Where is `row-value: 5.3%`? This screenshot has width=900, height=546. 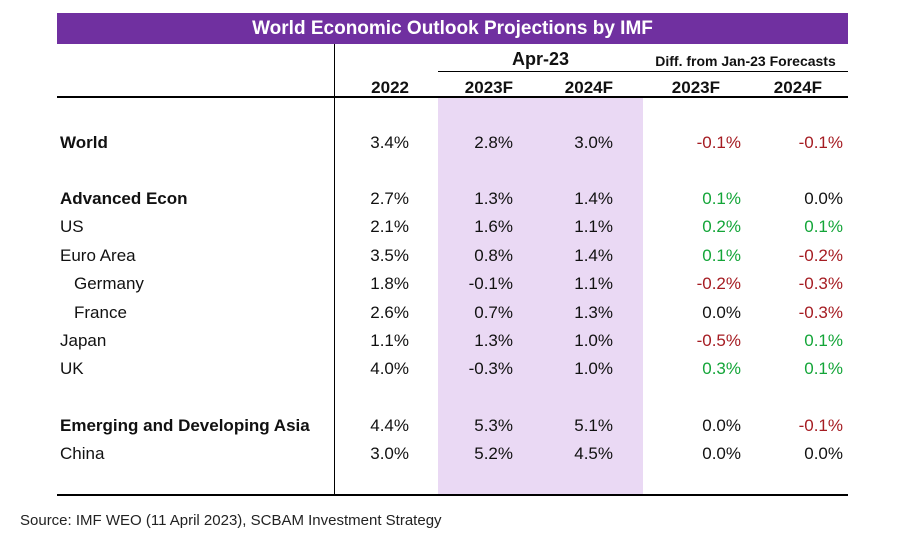
row-value: 5.3% is located at coordinates (493, 425).